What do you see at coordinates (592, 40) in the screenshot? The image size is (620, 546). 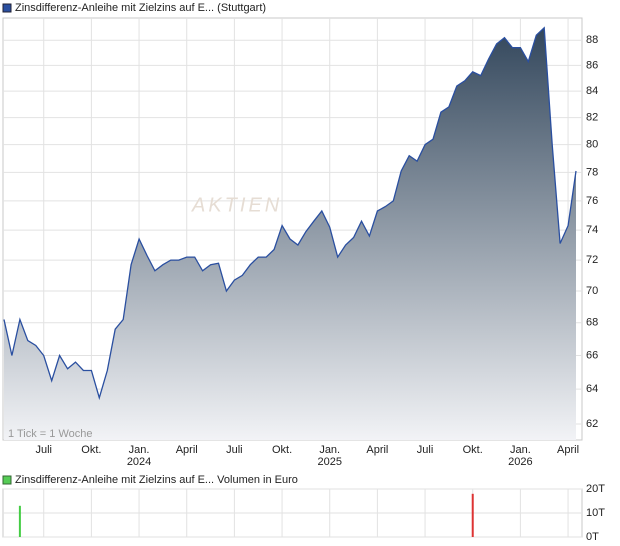 I see `y-tick-label: 88` at bounding box center [592, 40].